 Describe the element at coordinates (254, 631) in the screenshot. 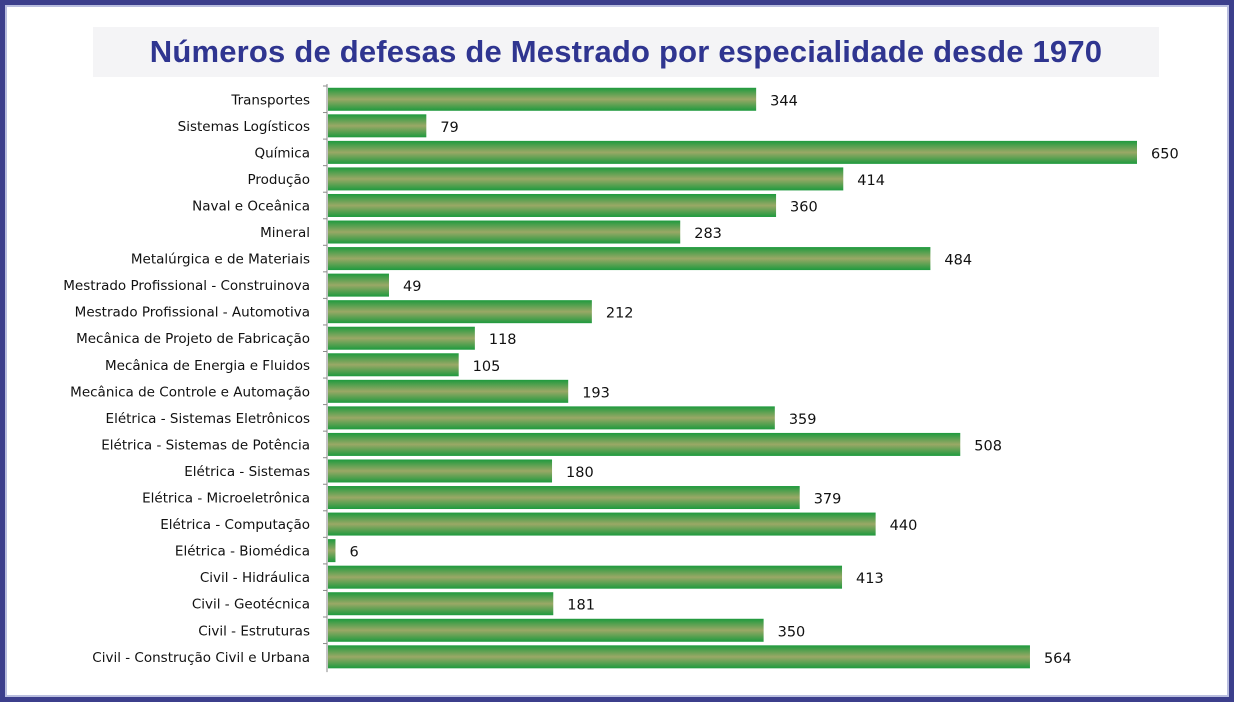

I see `category-label: Civil - Estruturas` at that location.